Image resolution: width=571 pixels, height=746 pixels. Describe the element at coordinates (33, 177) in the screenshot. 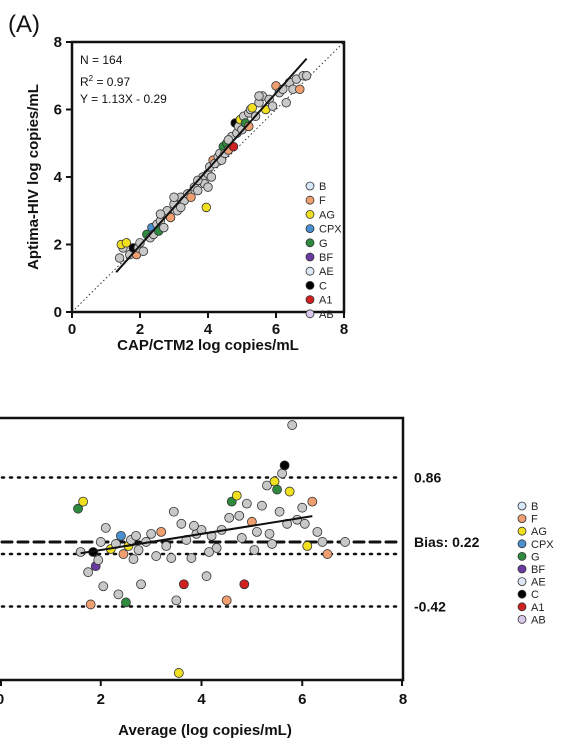

I see `top-y-axis-title: Aptima-HIV log copies/mL` at that location.